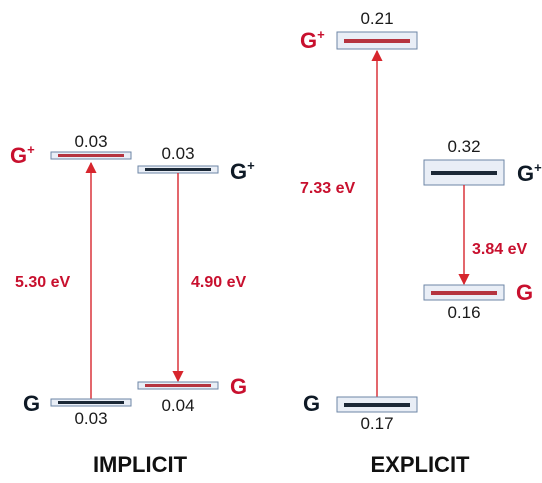 This screenshot has height=483, width=542. What do you see at coordinates (42, 282) in the screenshot?
I see `implicit-left-energy-label: 5.30 eV` at bounding box center [42, 282].